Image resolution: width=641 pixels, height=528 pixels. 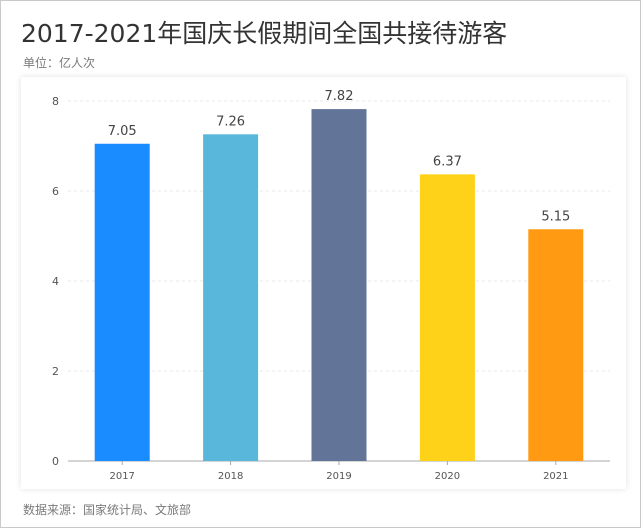 I want to click on data-label-2017: 7.05, so click(x=122, y=131).